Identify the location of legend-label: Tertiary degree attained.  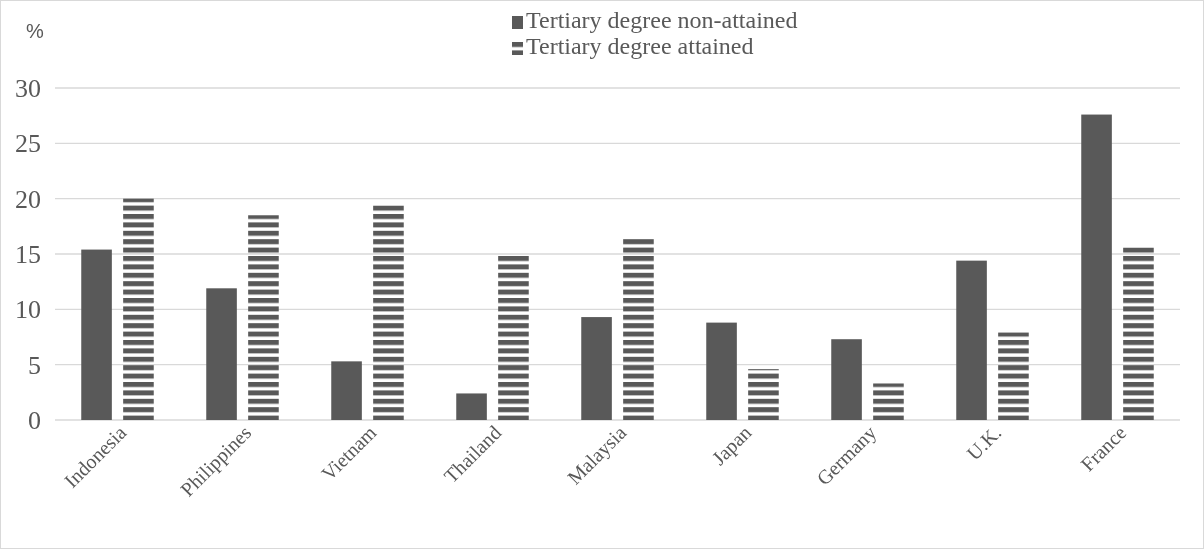
(640, 46).